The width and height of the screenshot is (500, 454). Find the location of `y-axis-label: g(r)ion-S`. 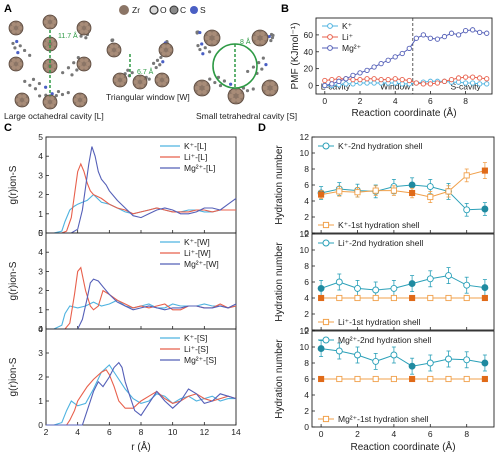

y-axis-label: g(r)ion-S is located at coordinates (13, 184).